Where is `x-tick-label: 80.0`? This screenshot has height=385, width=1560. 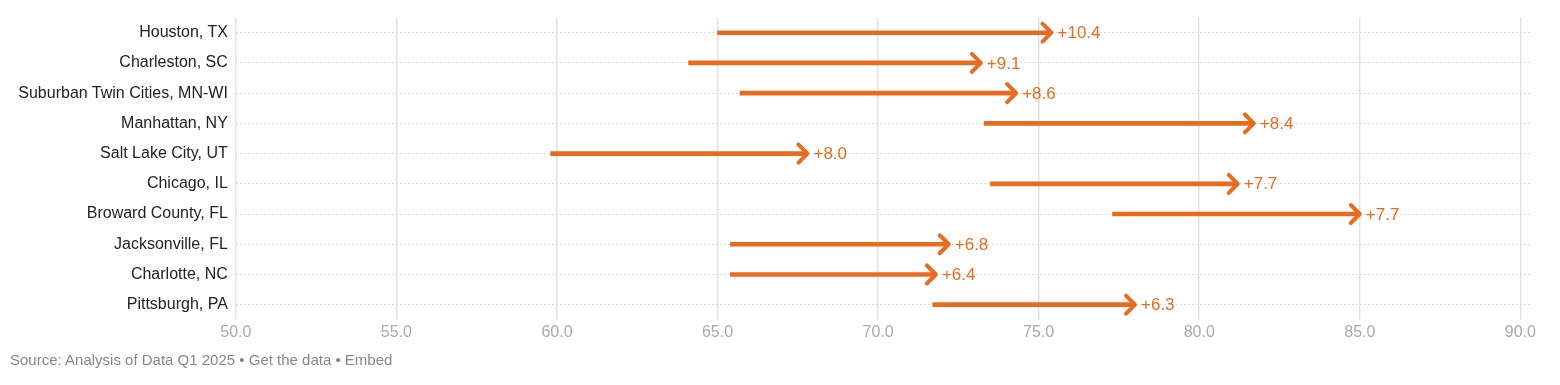
x-tick-label: 80.0 is located at coordinates (1199, 331).